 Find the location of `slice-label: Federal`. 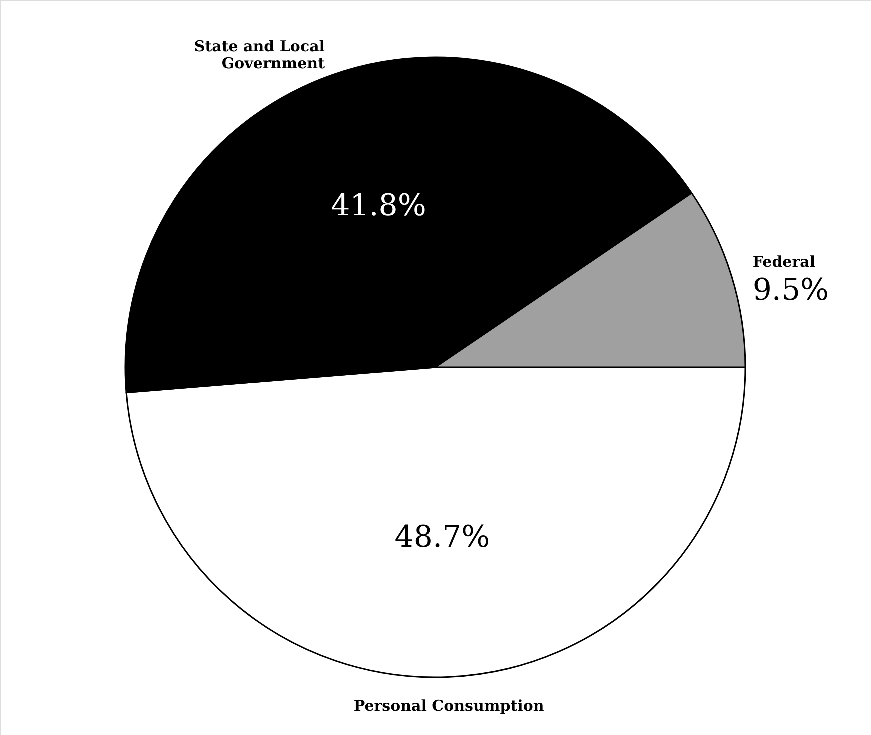

slice-label: Federal is located at coordinates (784, 261).